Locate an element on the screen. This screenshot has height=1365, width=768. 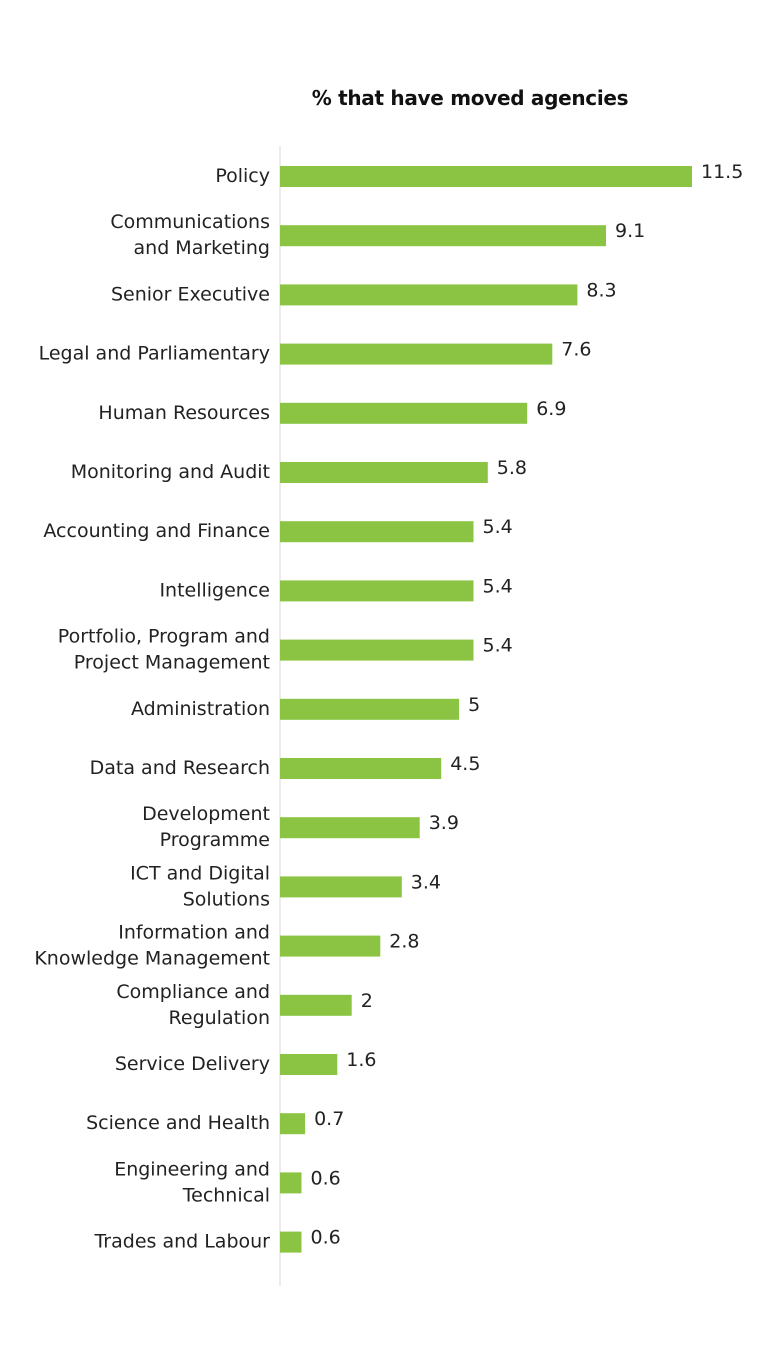
category-label: Trades and Labour is located at coordinates (181, 1242).